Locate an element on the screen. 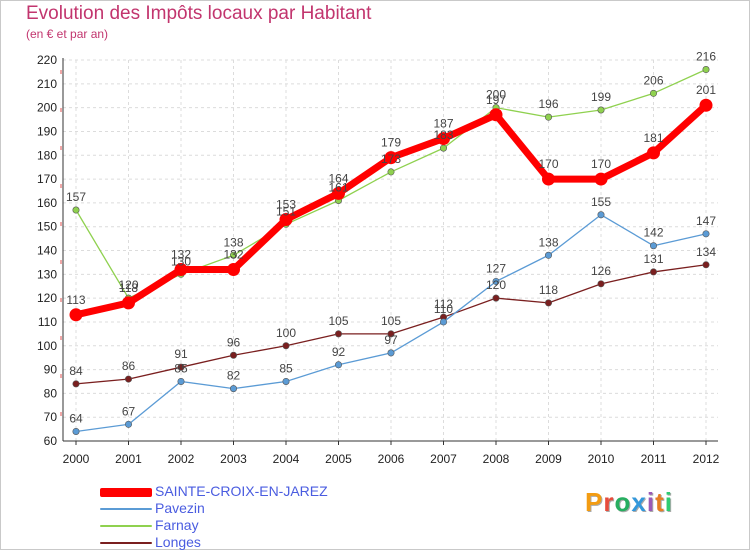  data-label: 164 is located at coordinates (338, 178).